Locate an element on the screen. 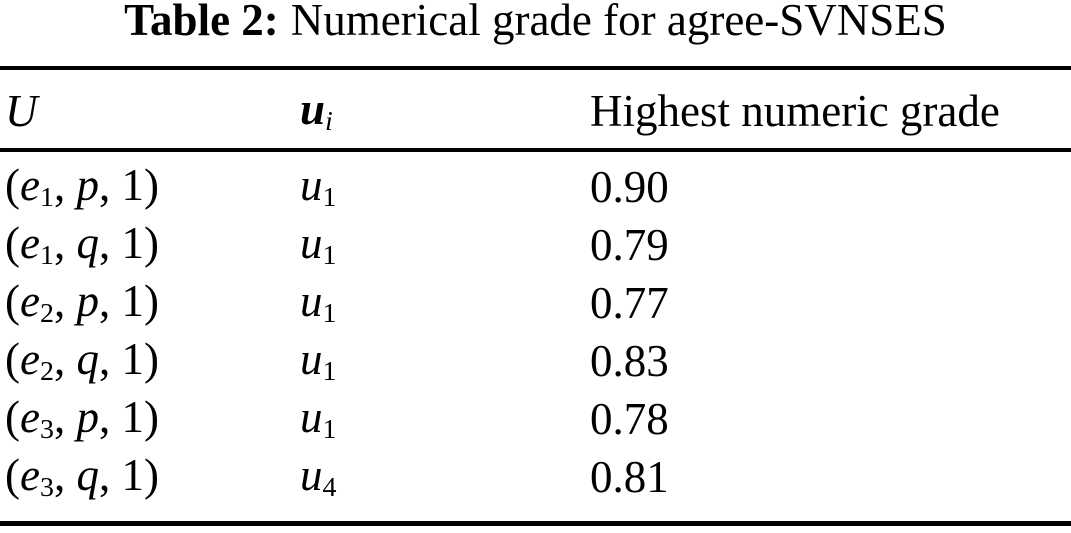 The width and height of the screenshot is (1071, 533). header-grade-label: Highest numeric grade is located at coordinates (795, 111).